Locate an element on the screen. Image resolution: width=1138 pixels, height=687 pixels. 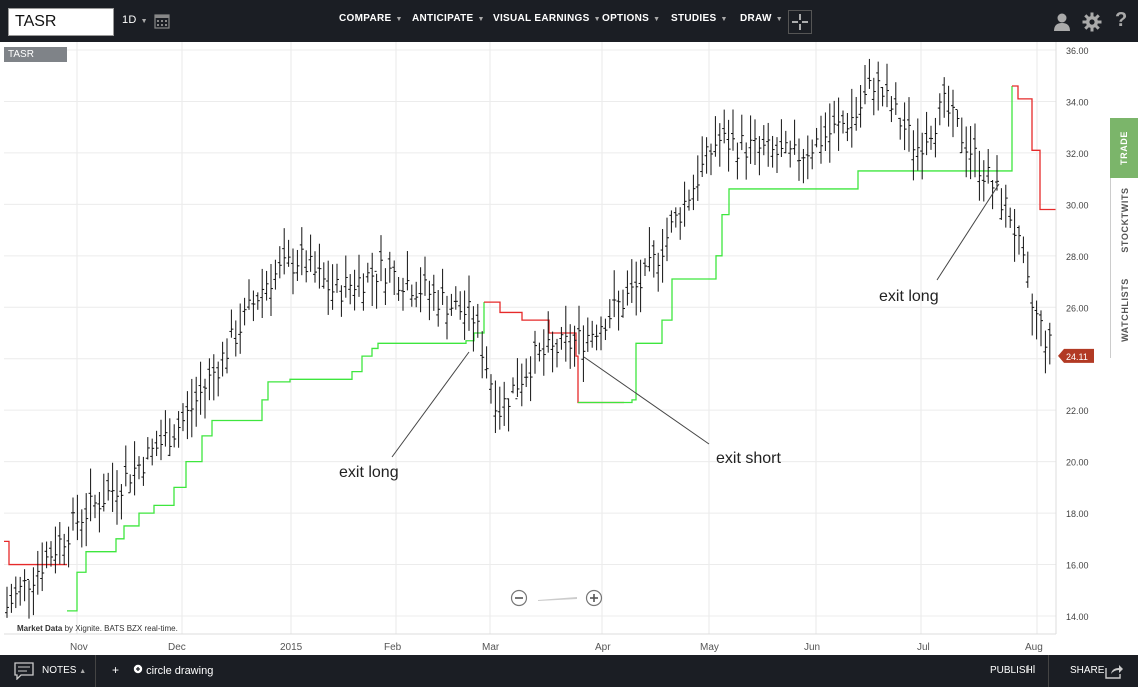
circle-drawing-label: circle drawing is located at coordinates (180, 671).